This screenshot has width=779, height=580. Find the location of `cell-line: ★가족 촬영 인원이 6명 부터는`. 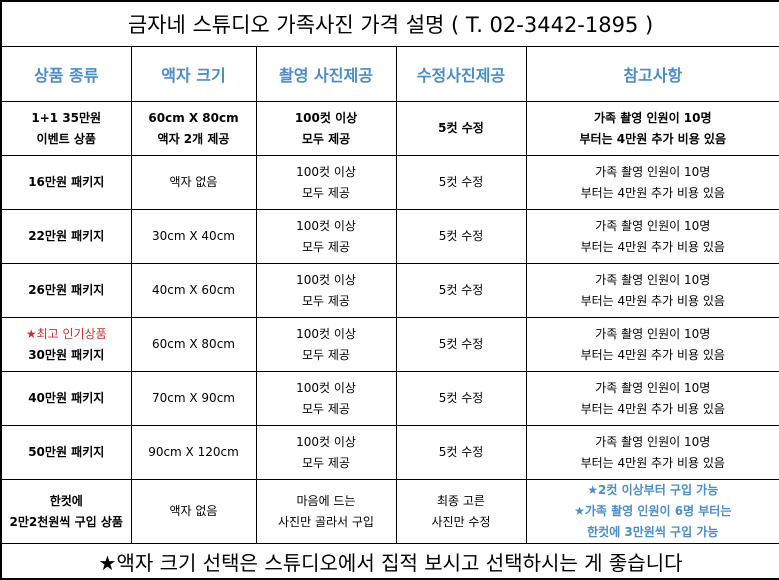

cell-line: ★가족 촬영 인원이 6명 부터는 is located at coordinates (653, 511).